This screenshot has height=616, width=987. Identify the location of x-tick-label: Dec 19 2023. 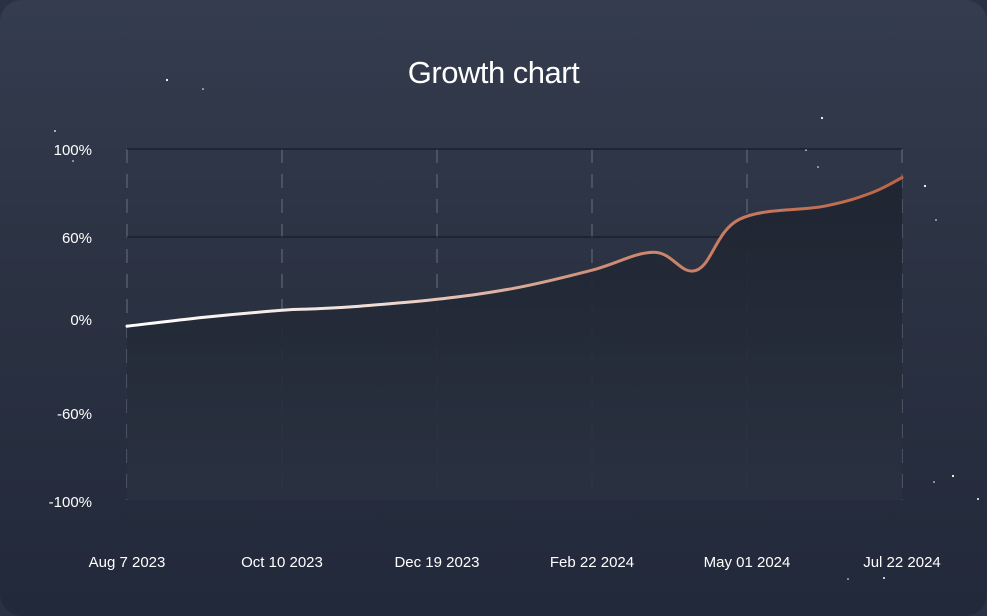
(436, 562).